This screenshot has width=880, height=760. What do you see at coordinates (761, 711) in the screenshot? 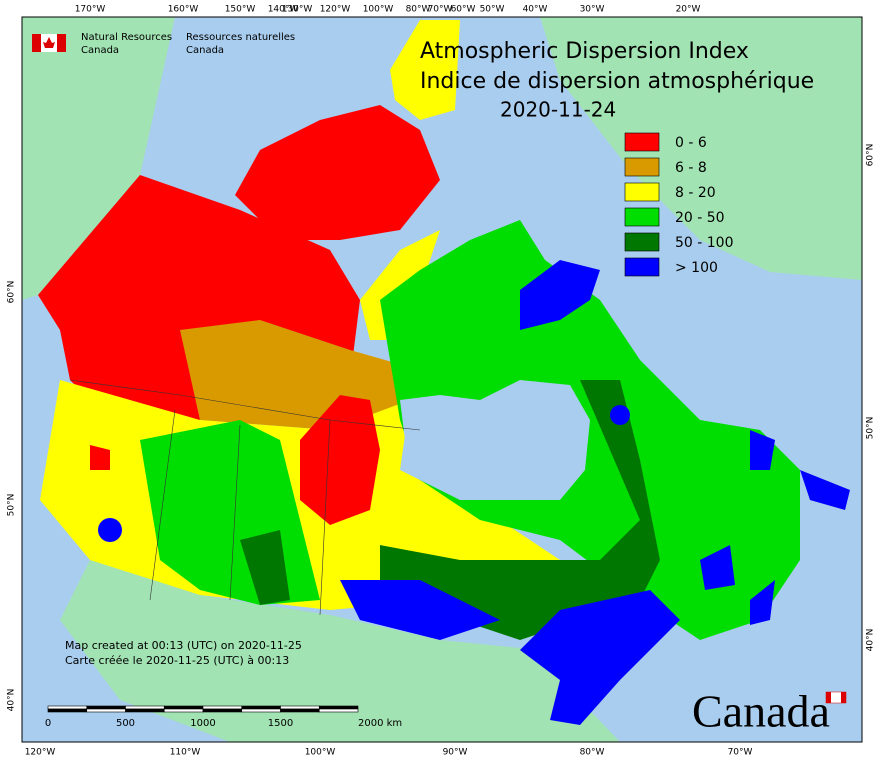
I see `wordmark: Canada` at bounding box center [761, 711].